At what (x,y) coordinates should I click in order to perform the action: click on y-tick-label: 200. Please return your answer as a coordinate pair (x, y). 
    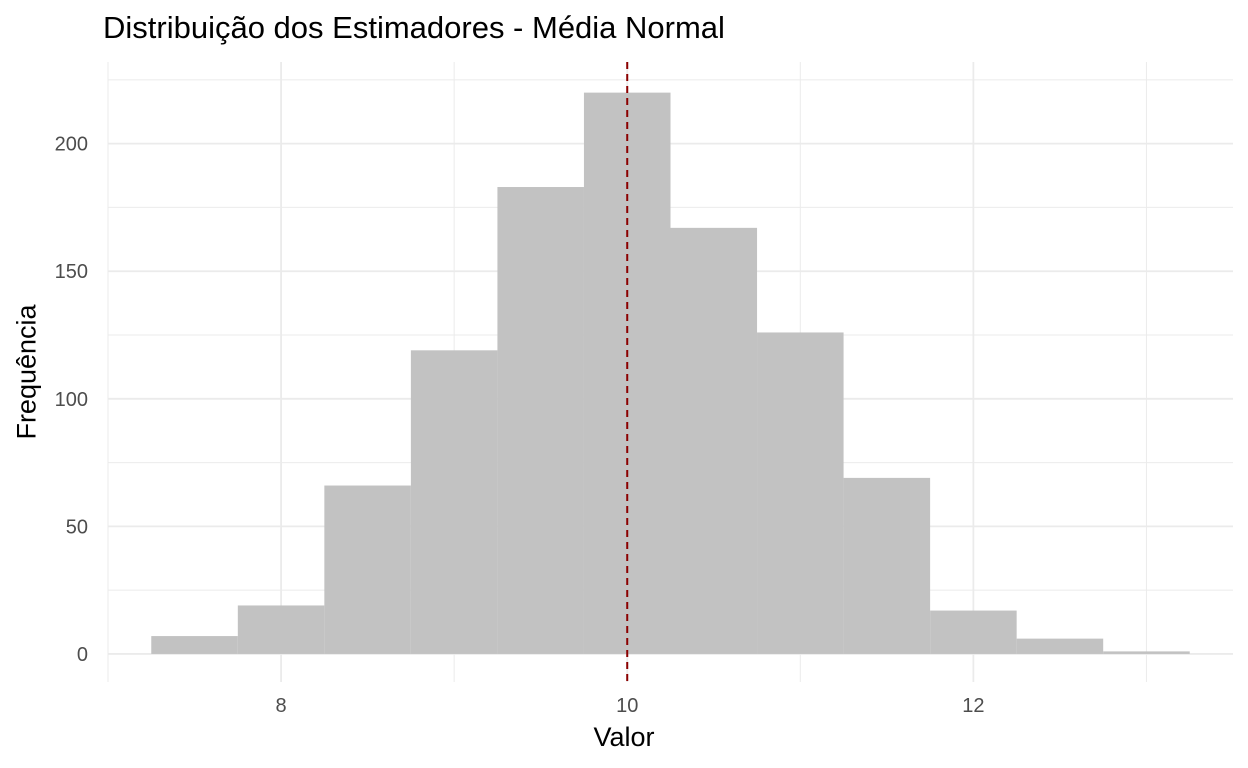
    Looking at the image, I should click on (71, 145).